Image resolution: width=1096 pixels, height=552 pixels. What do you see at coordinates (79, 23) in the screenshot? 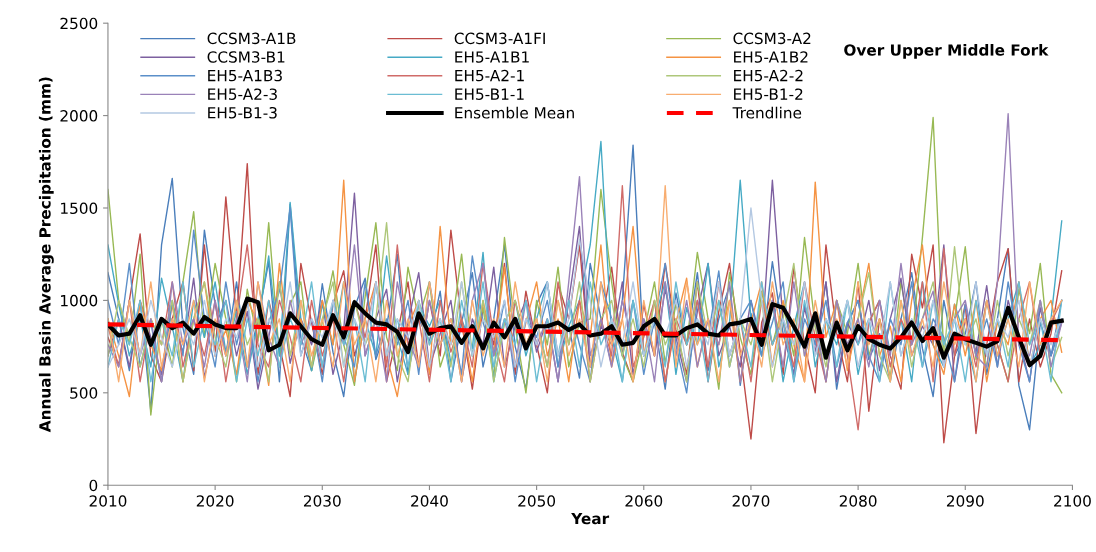
I see `y-tick-label: 2500` at bounding box center [79, 23].